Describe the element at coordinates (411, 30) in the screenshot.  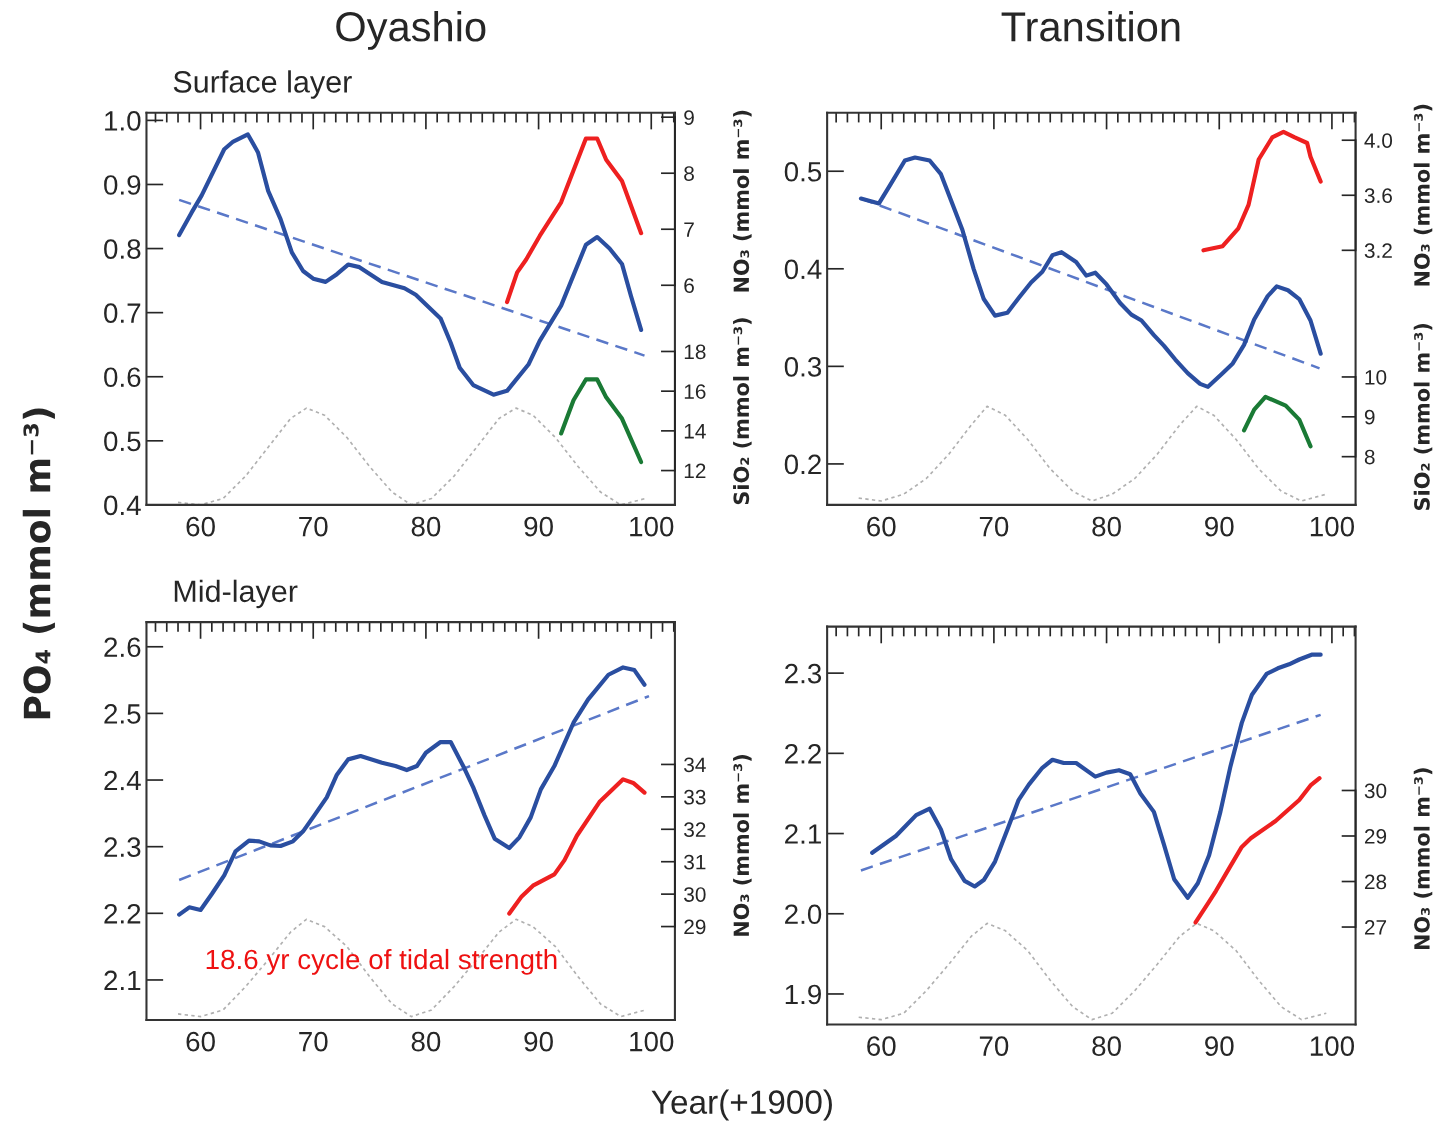
I see `chart-title: Oyashio` at that location.